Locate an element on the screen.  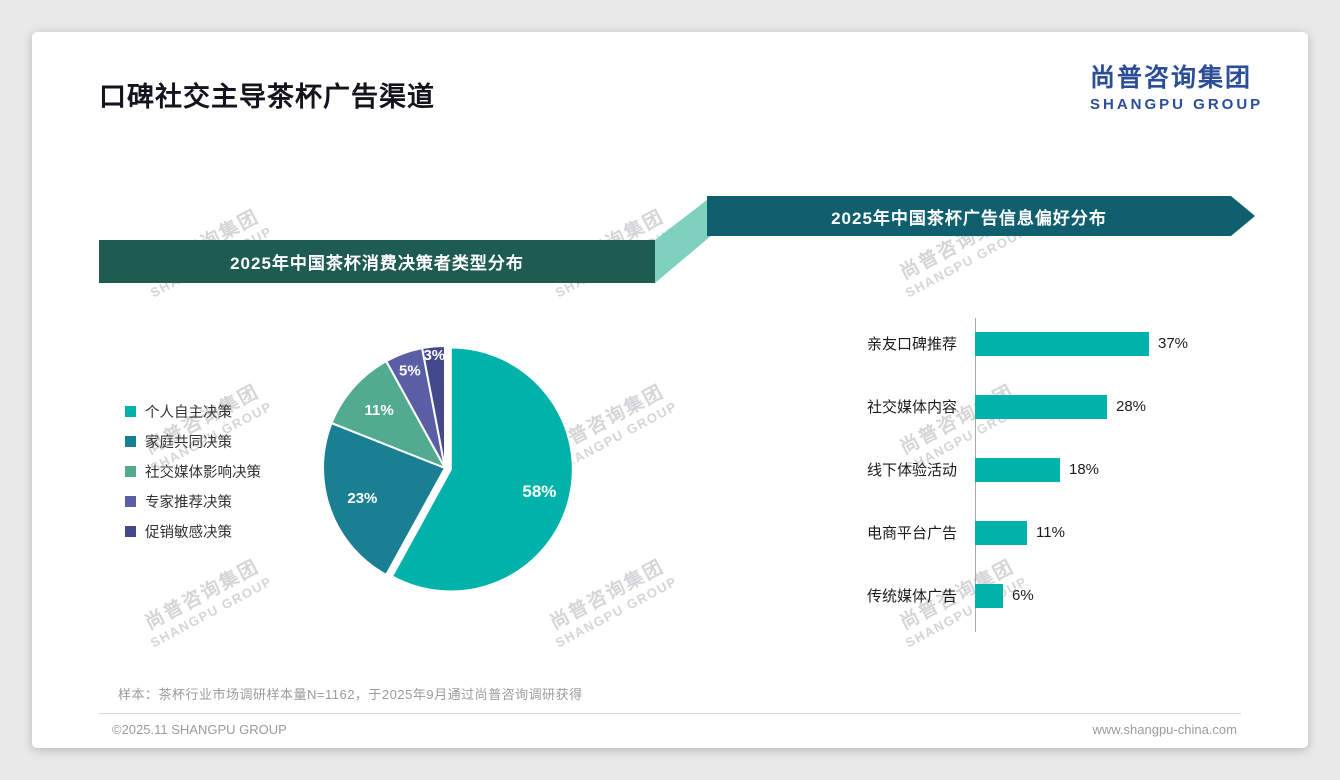
bar-category-label: 亲友口碑推荐 is located at coordinates (911, 344).